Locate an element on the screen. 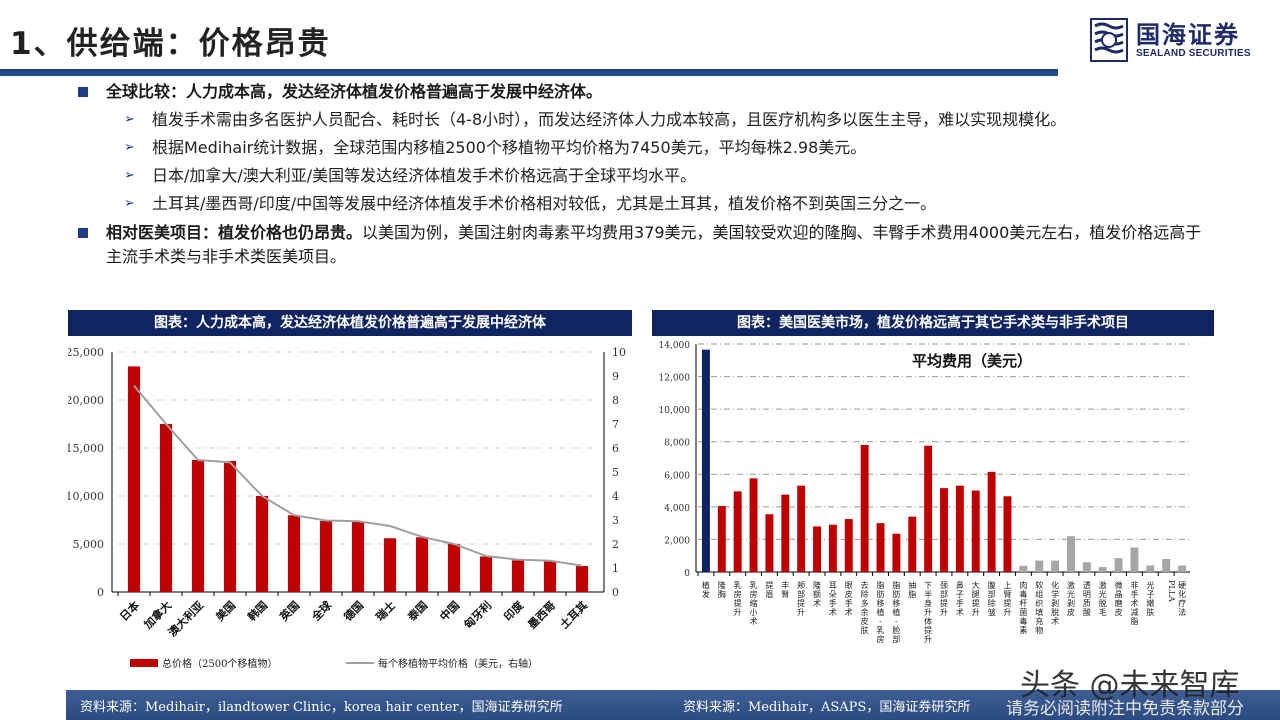 The image size is (1280, 720). chart-title: 图表：美国医美市场，植发价格远高于其它手术类与非手术项目 is located at coordinates (933, 323).